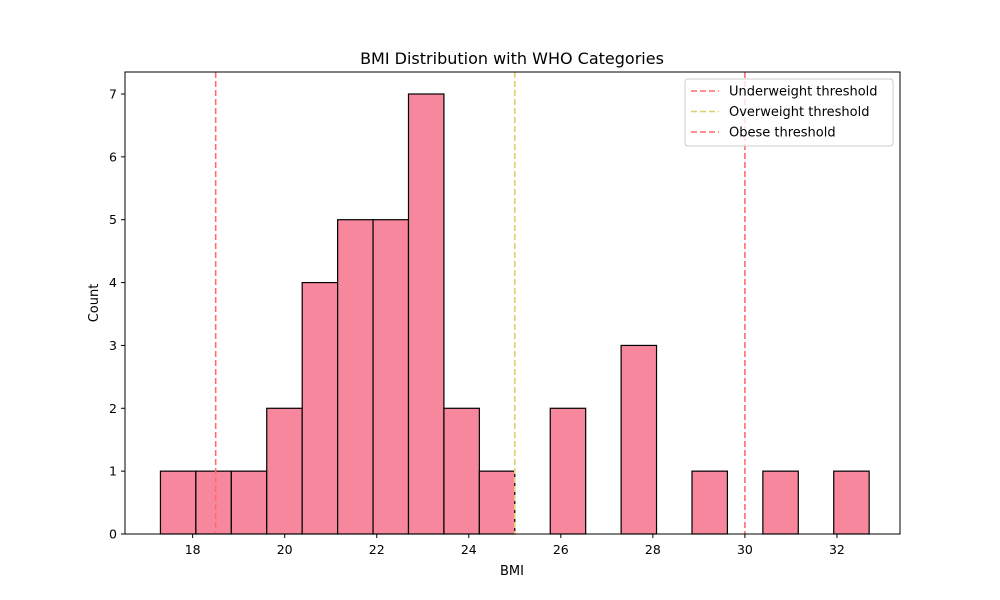 The width and height of the screenshot is (1000, 600). What do you see at coordinates (285, 549) in the screenshot?
I see `x-tick-label: 20` at bounding box center [285, 549].